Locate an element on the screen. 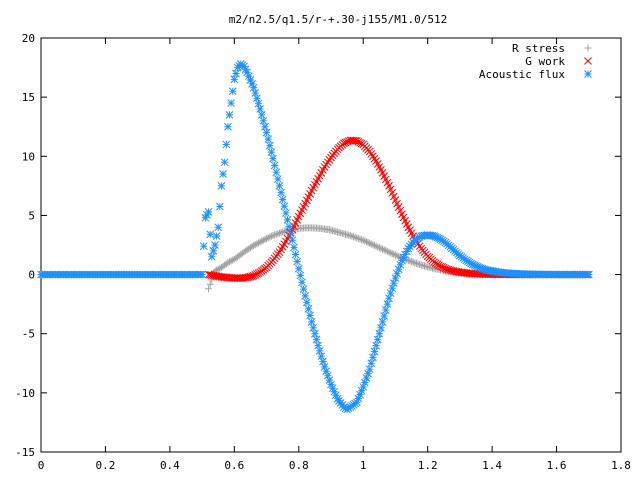 The image size is (640, 480). series-r-stress is located at coordinates (399, 258).